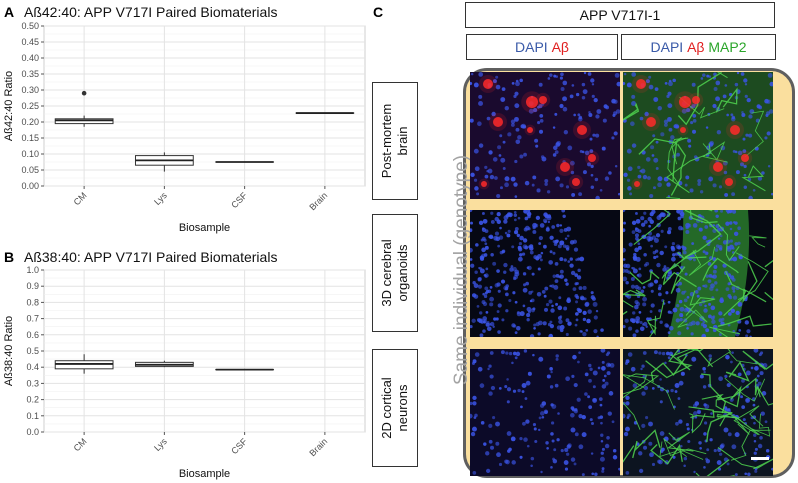 This screenshot has height=483, width=798. Describe the element at coordinates (9, 257) in the screenshot. I see `panel-b-letter: B` at that location.